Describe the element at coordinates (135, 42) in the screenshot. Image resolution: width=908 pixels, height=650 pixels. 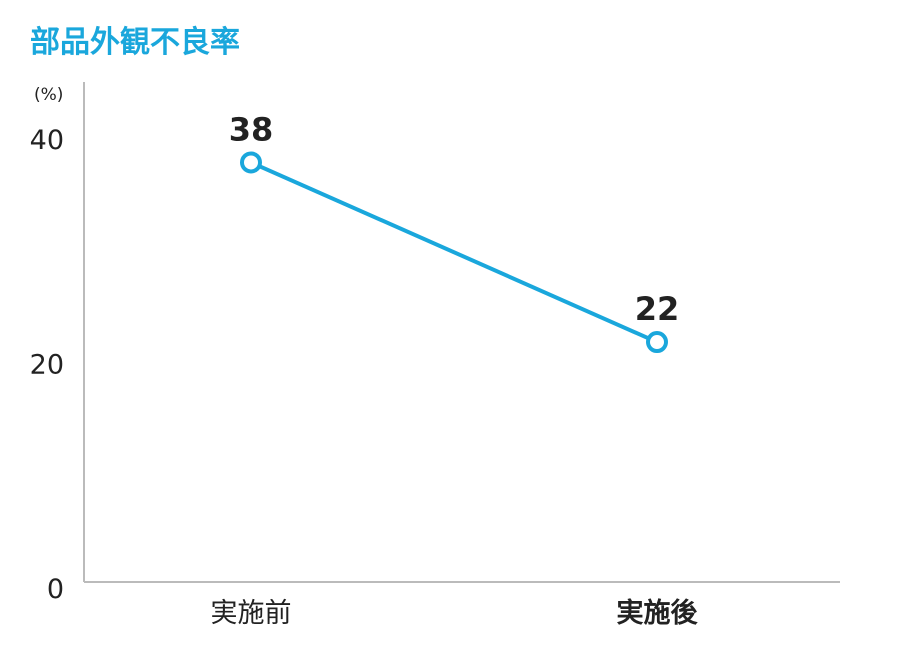
I see `chart-title: 部品外観不良率` at that location.